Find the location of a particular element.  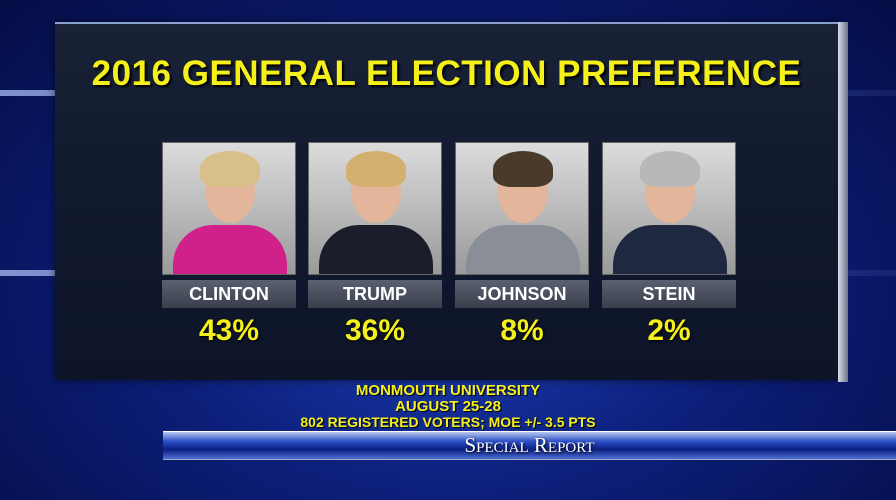

candidate-card: JOHNSON 8% is located at coordinates (522, 245).